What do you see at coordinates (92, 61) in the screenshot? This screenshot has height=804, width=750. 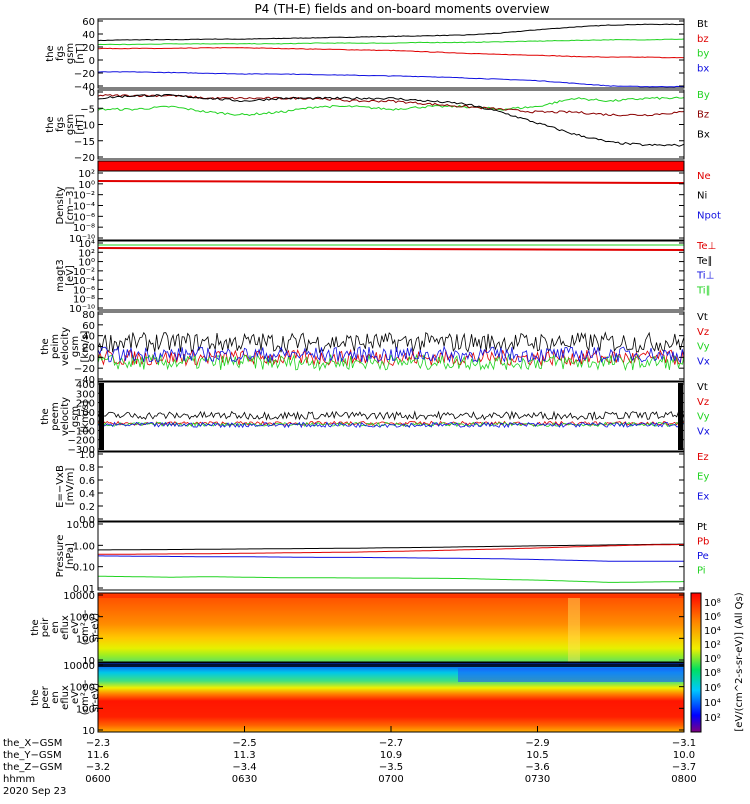 I see `ytick-label: 0` at bounding box center [92, 61].